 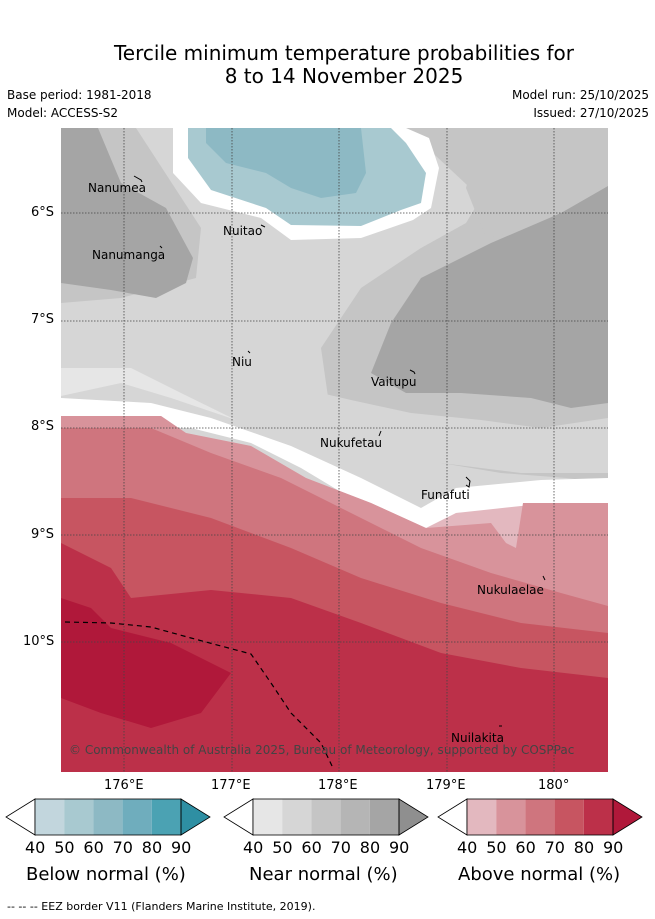 I want to click on place-nuilakita: Nuilakita, so click(x=477, y=738).